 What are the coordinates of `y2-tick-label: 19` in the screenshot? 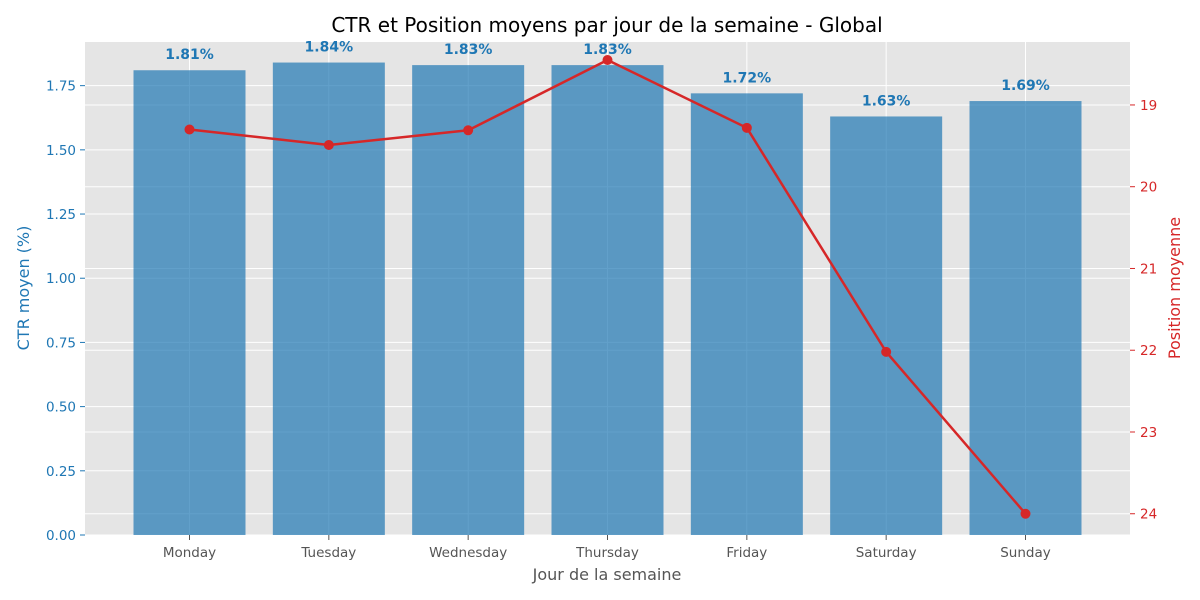 It's located at (1148, 106).